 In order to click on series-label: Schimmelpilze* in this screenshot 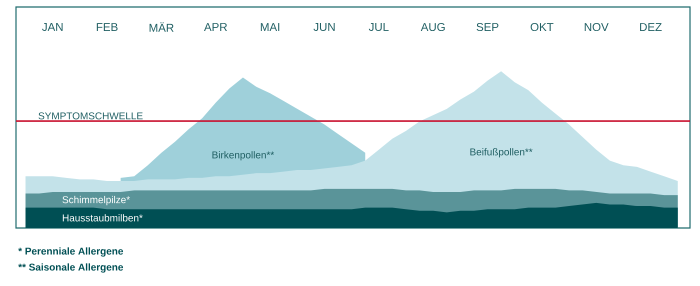, I will do `click(96, 201)`.